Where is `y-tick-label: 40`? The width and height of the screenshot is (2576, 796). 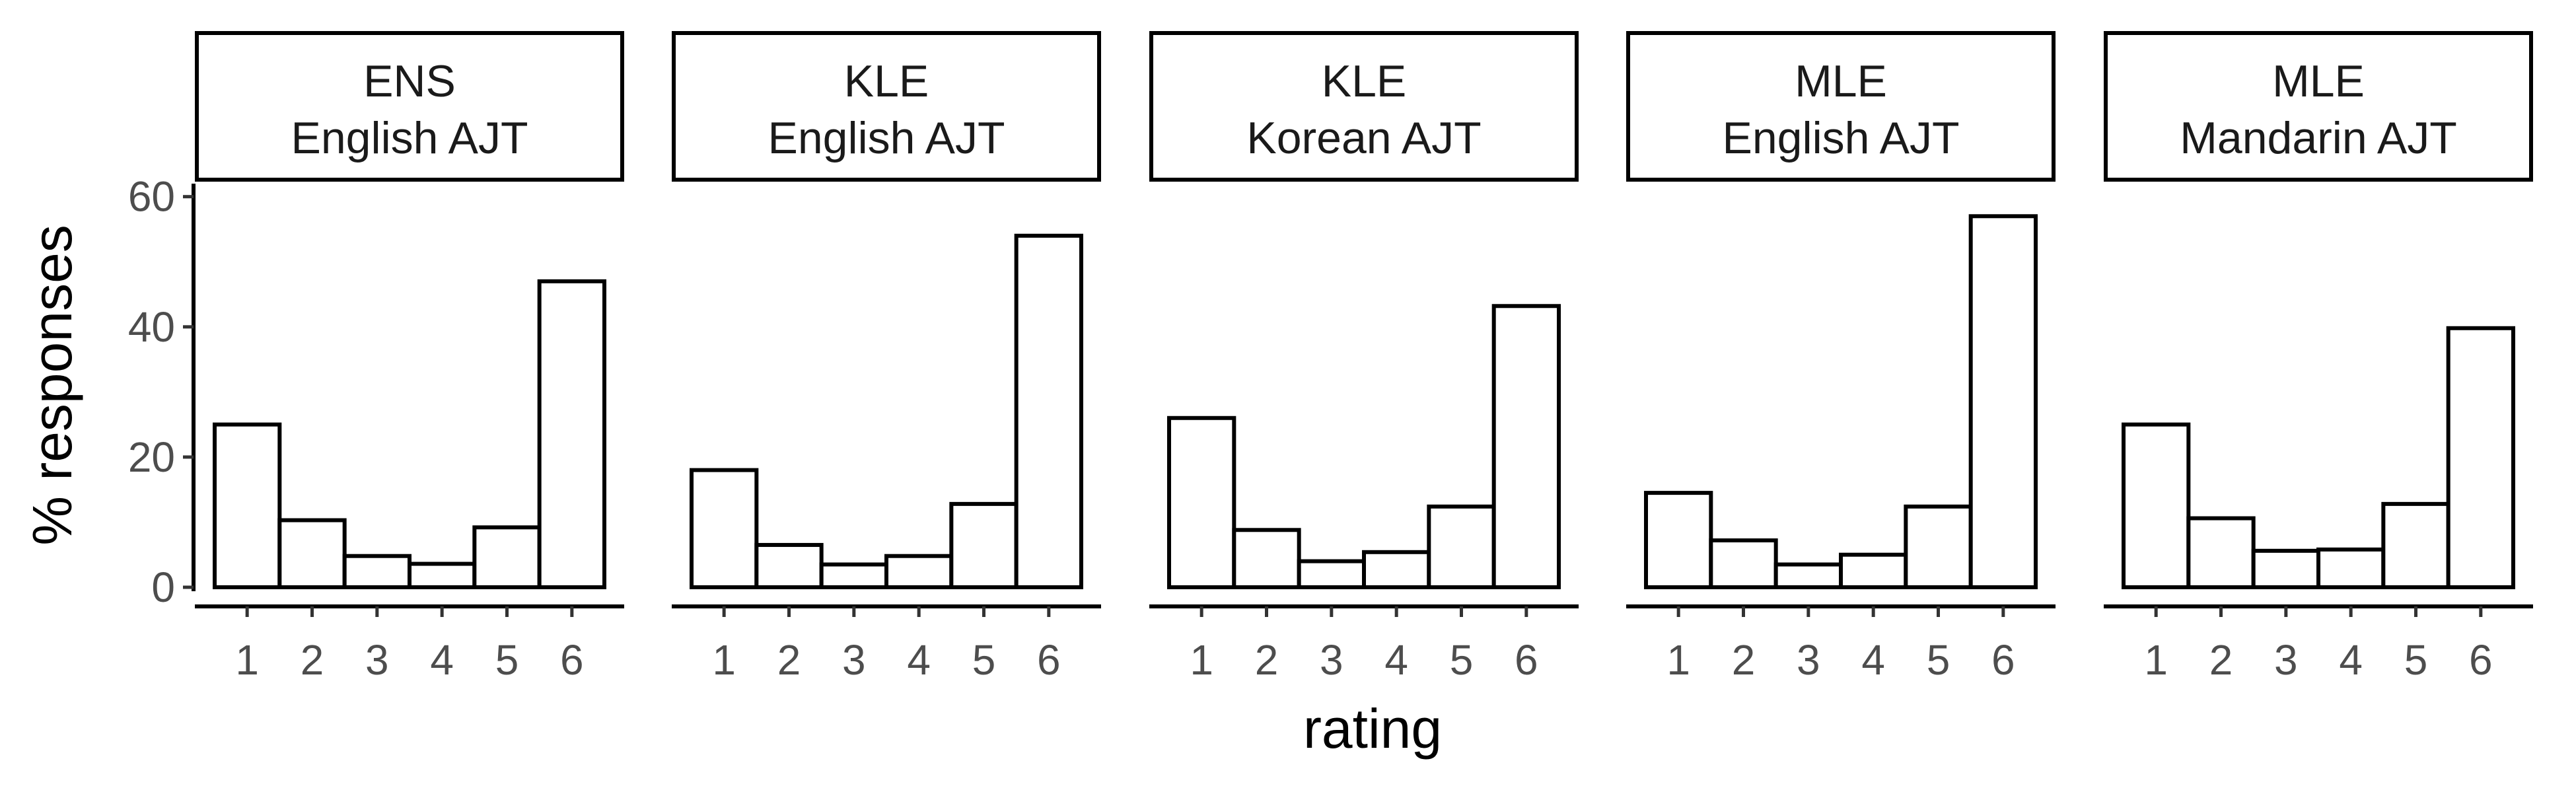 y-tick-label: 40 is located at coordinates (151, 327).